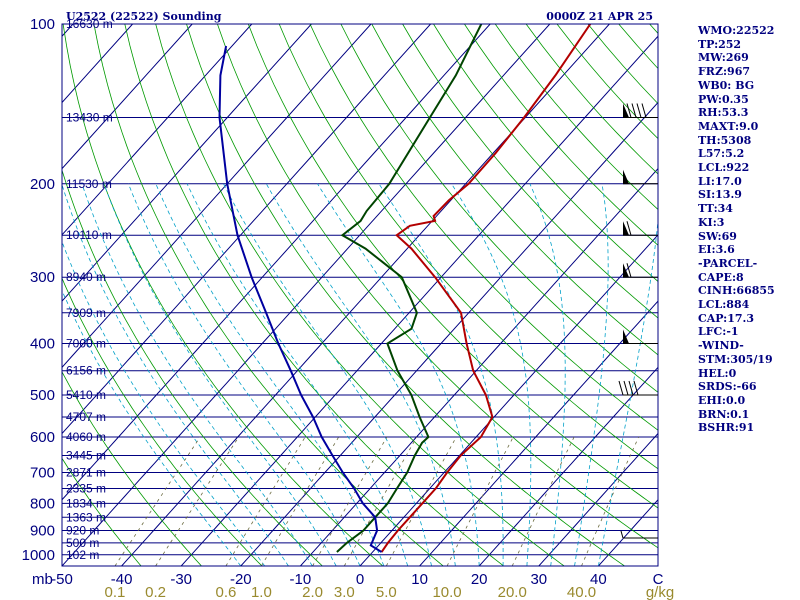 Image resolution: width=800 pixels, height=600 pixels. What do you see at coordinates (722, 400) in the screenshot?
I see `index-item: EHI:0.0` at bounding box center [722, 400].